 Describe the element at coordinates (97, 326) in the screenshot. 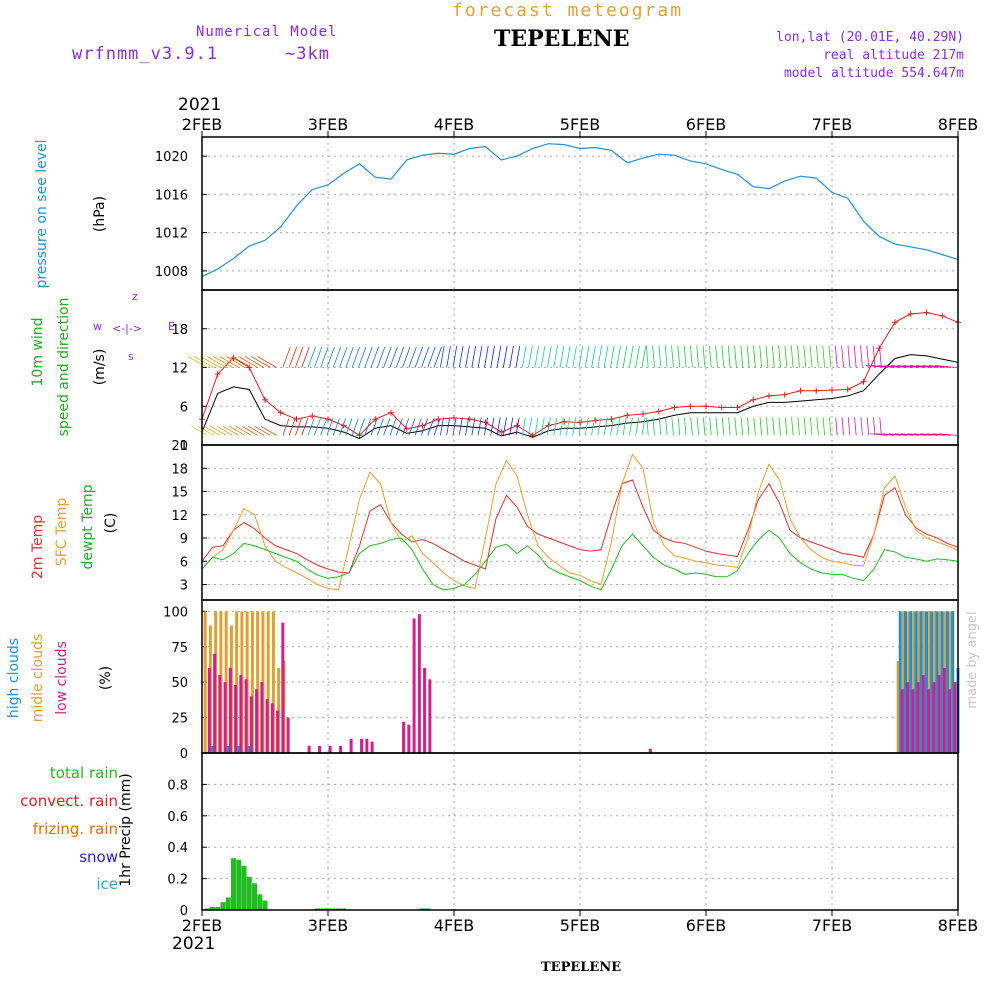

I see `wind-rose-w: w` at that location.